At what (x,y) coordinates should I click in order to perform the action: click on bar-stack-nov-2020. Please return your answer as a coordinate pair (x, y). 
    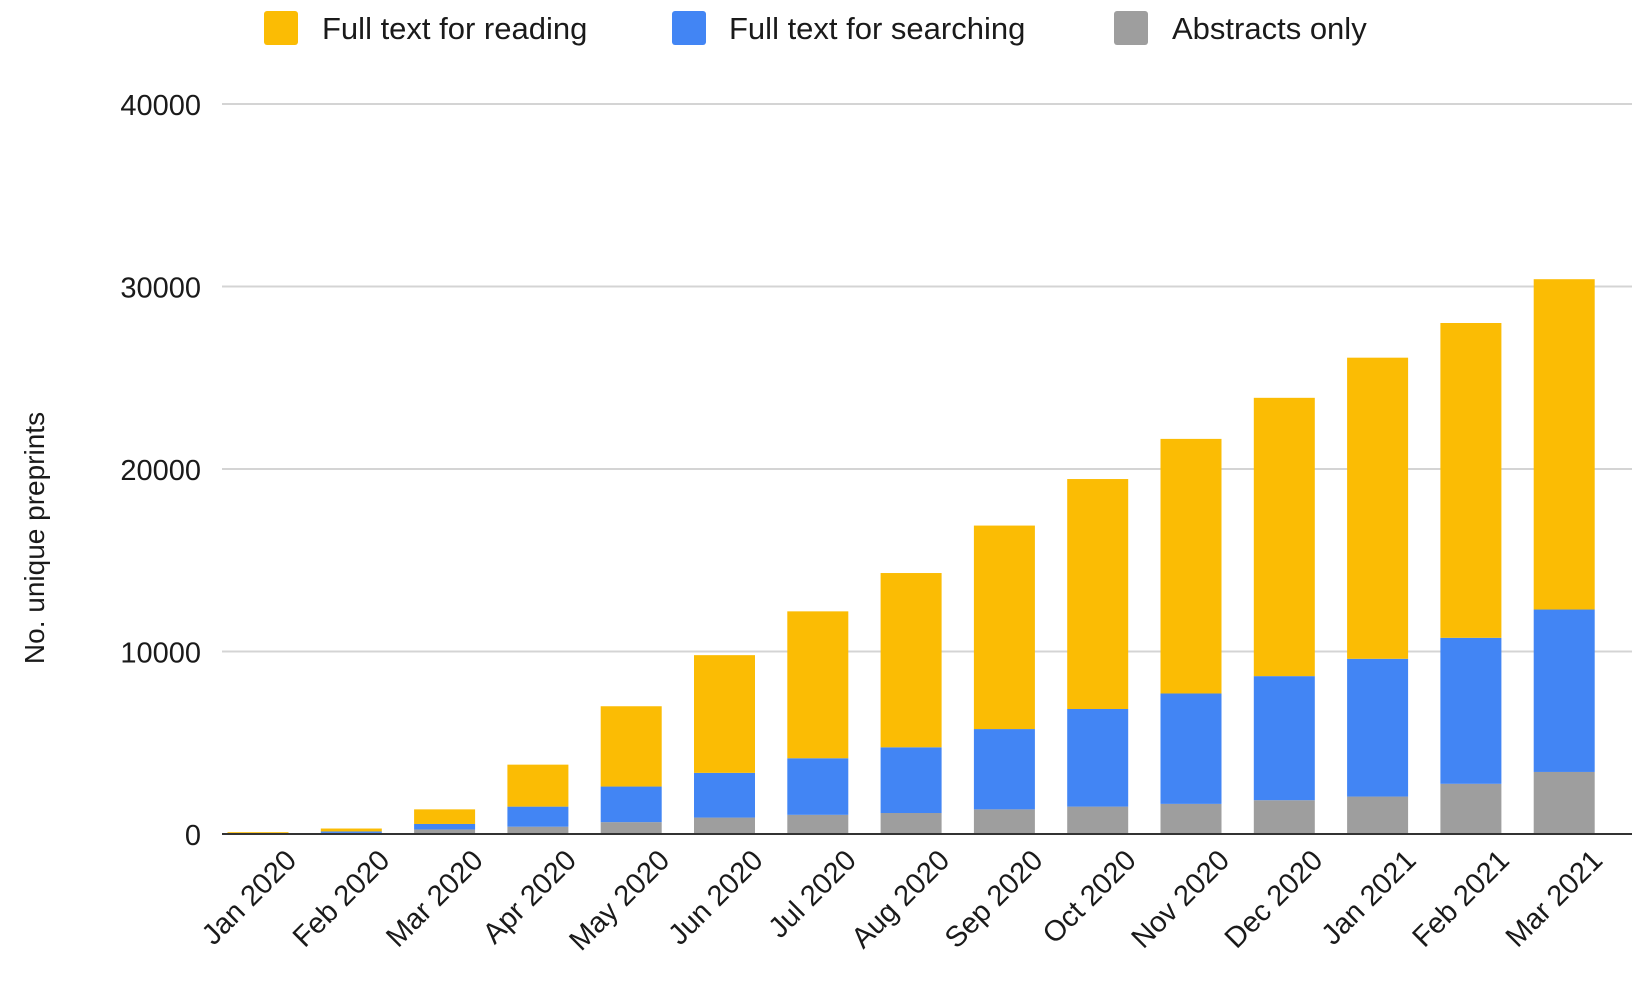
    Looking at the image, I should click on (1191, 636).